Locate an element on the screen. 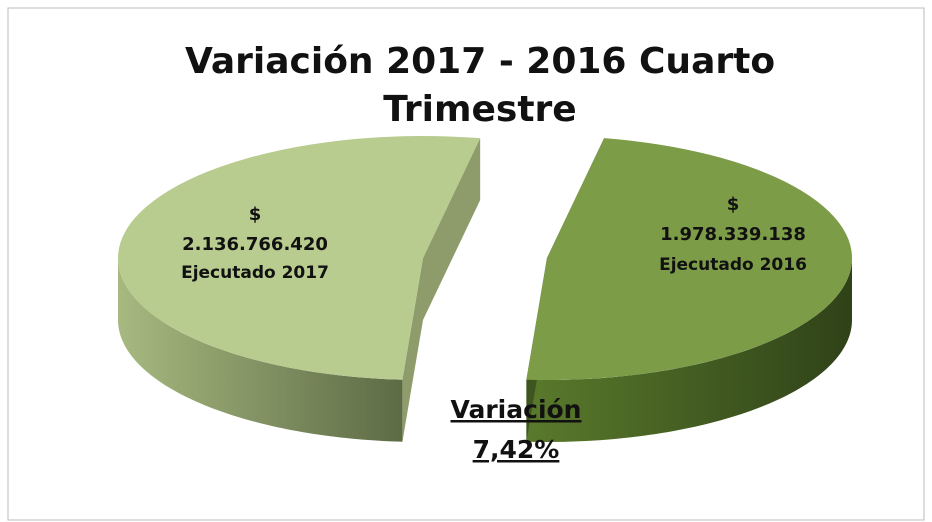  category-label: Ejecutado 2017 is located at coordinates (255, 273).